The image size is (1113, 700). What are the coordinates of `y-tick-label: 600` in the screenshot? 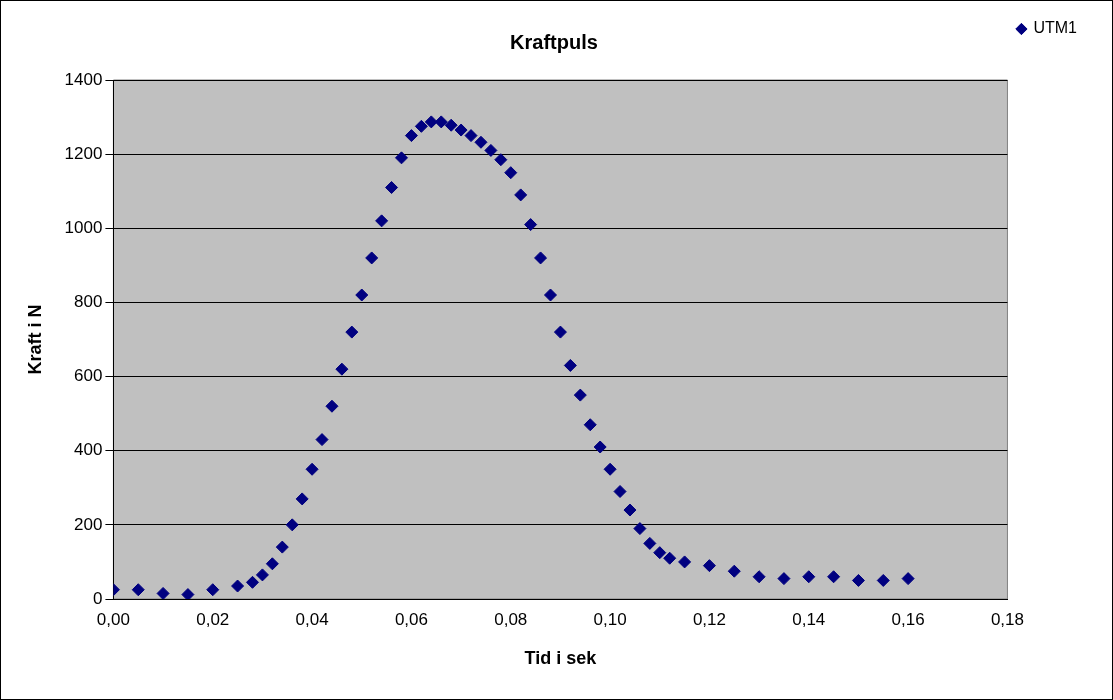 It's located at (88, 376).